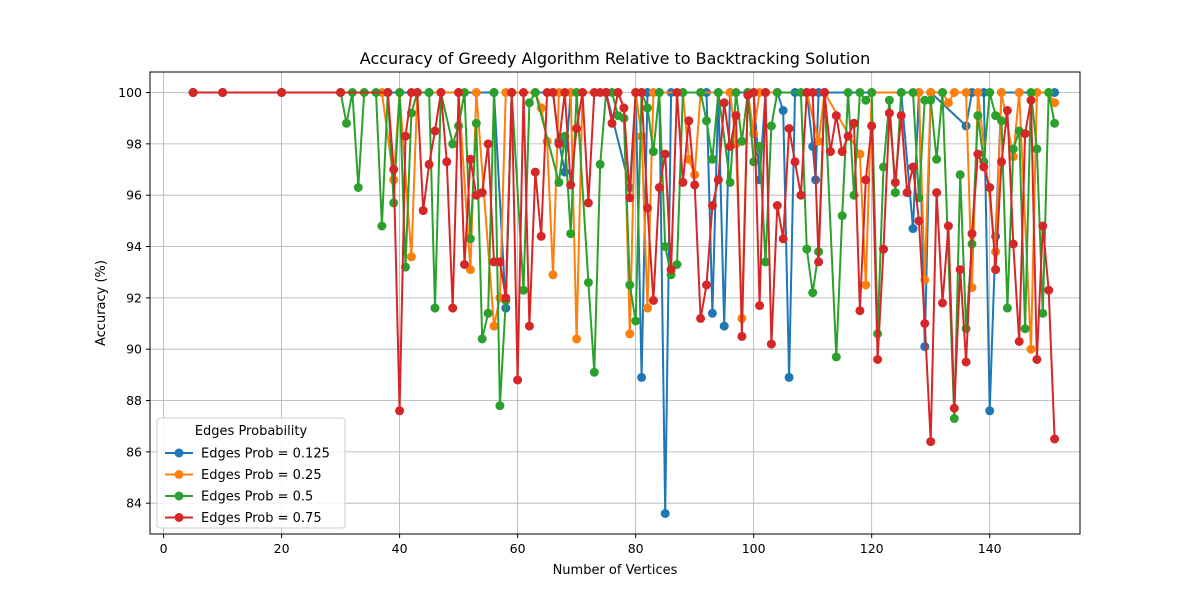 The image size is (1200, 600). Describe the element at coordinates (134, 503) in the screenshot. I see `y-tick-label: 84` at that location.